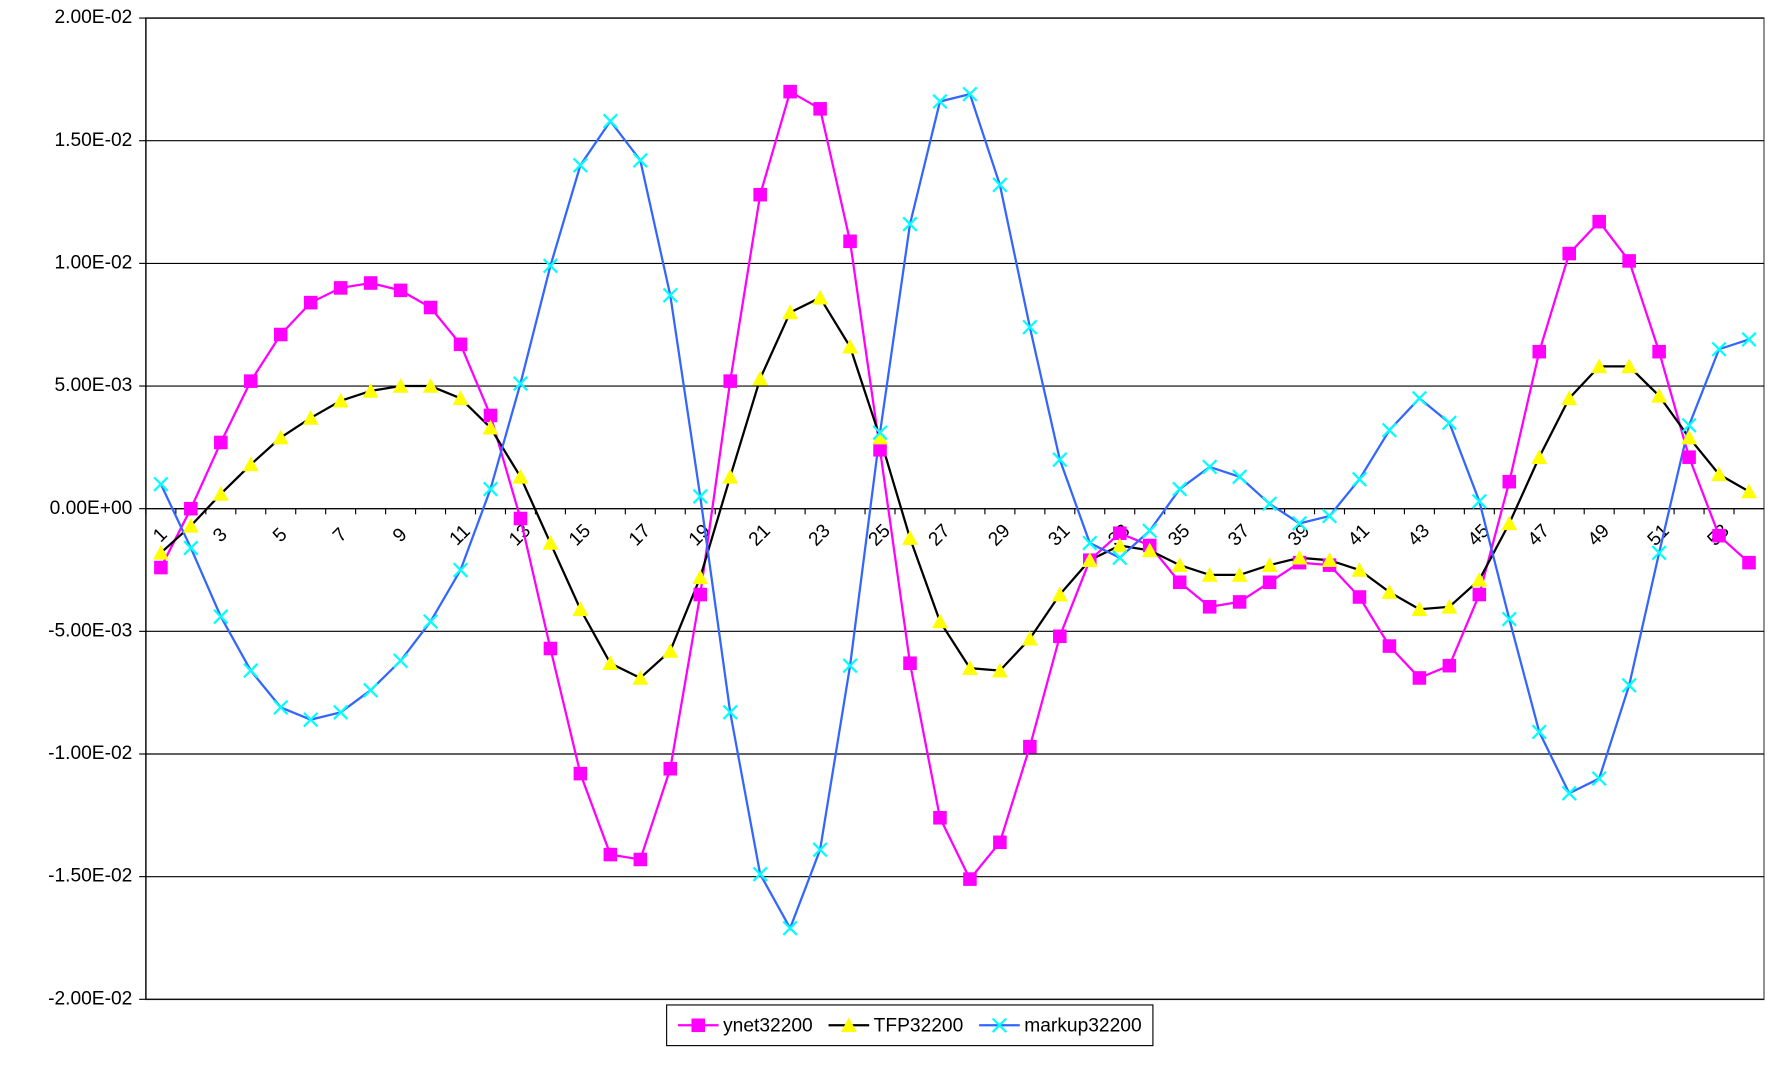 This screenshot has height=1084, width=1771. Describe the element at coordinates (93, 262) in the screenshot. I see `y-tick-label: 1.00E-02` at that location.